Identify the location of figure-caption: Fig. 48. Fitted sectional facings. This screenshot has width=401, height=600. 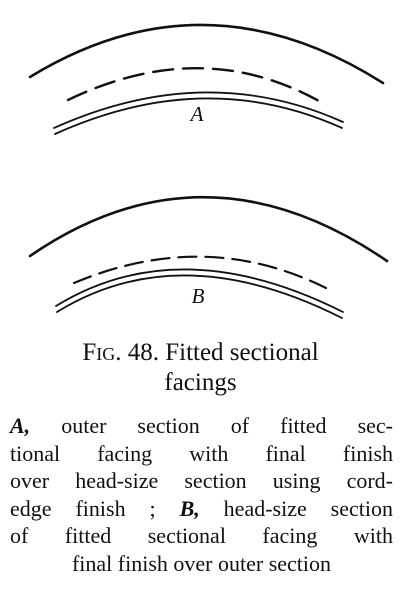
(200, 368).